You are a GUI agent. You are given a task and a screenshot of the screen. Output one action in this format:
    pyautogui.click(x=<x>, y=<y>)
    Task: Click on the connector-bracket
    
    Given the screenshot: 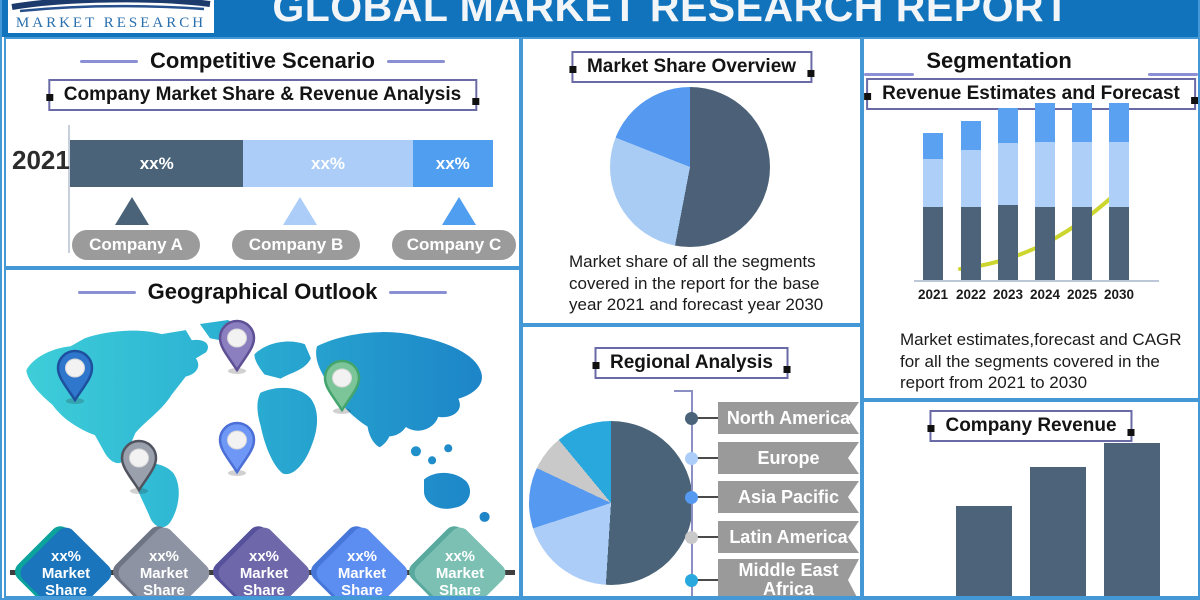 What is the action you would take?
    pyautogui.click(x=683, y=391)
    